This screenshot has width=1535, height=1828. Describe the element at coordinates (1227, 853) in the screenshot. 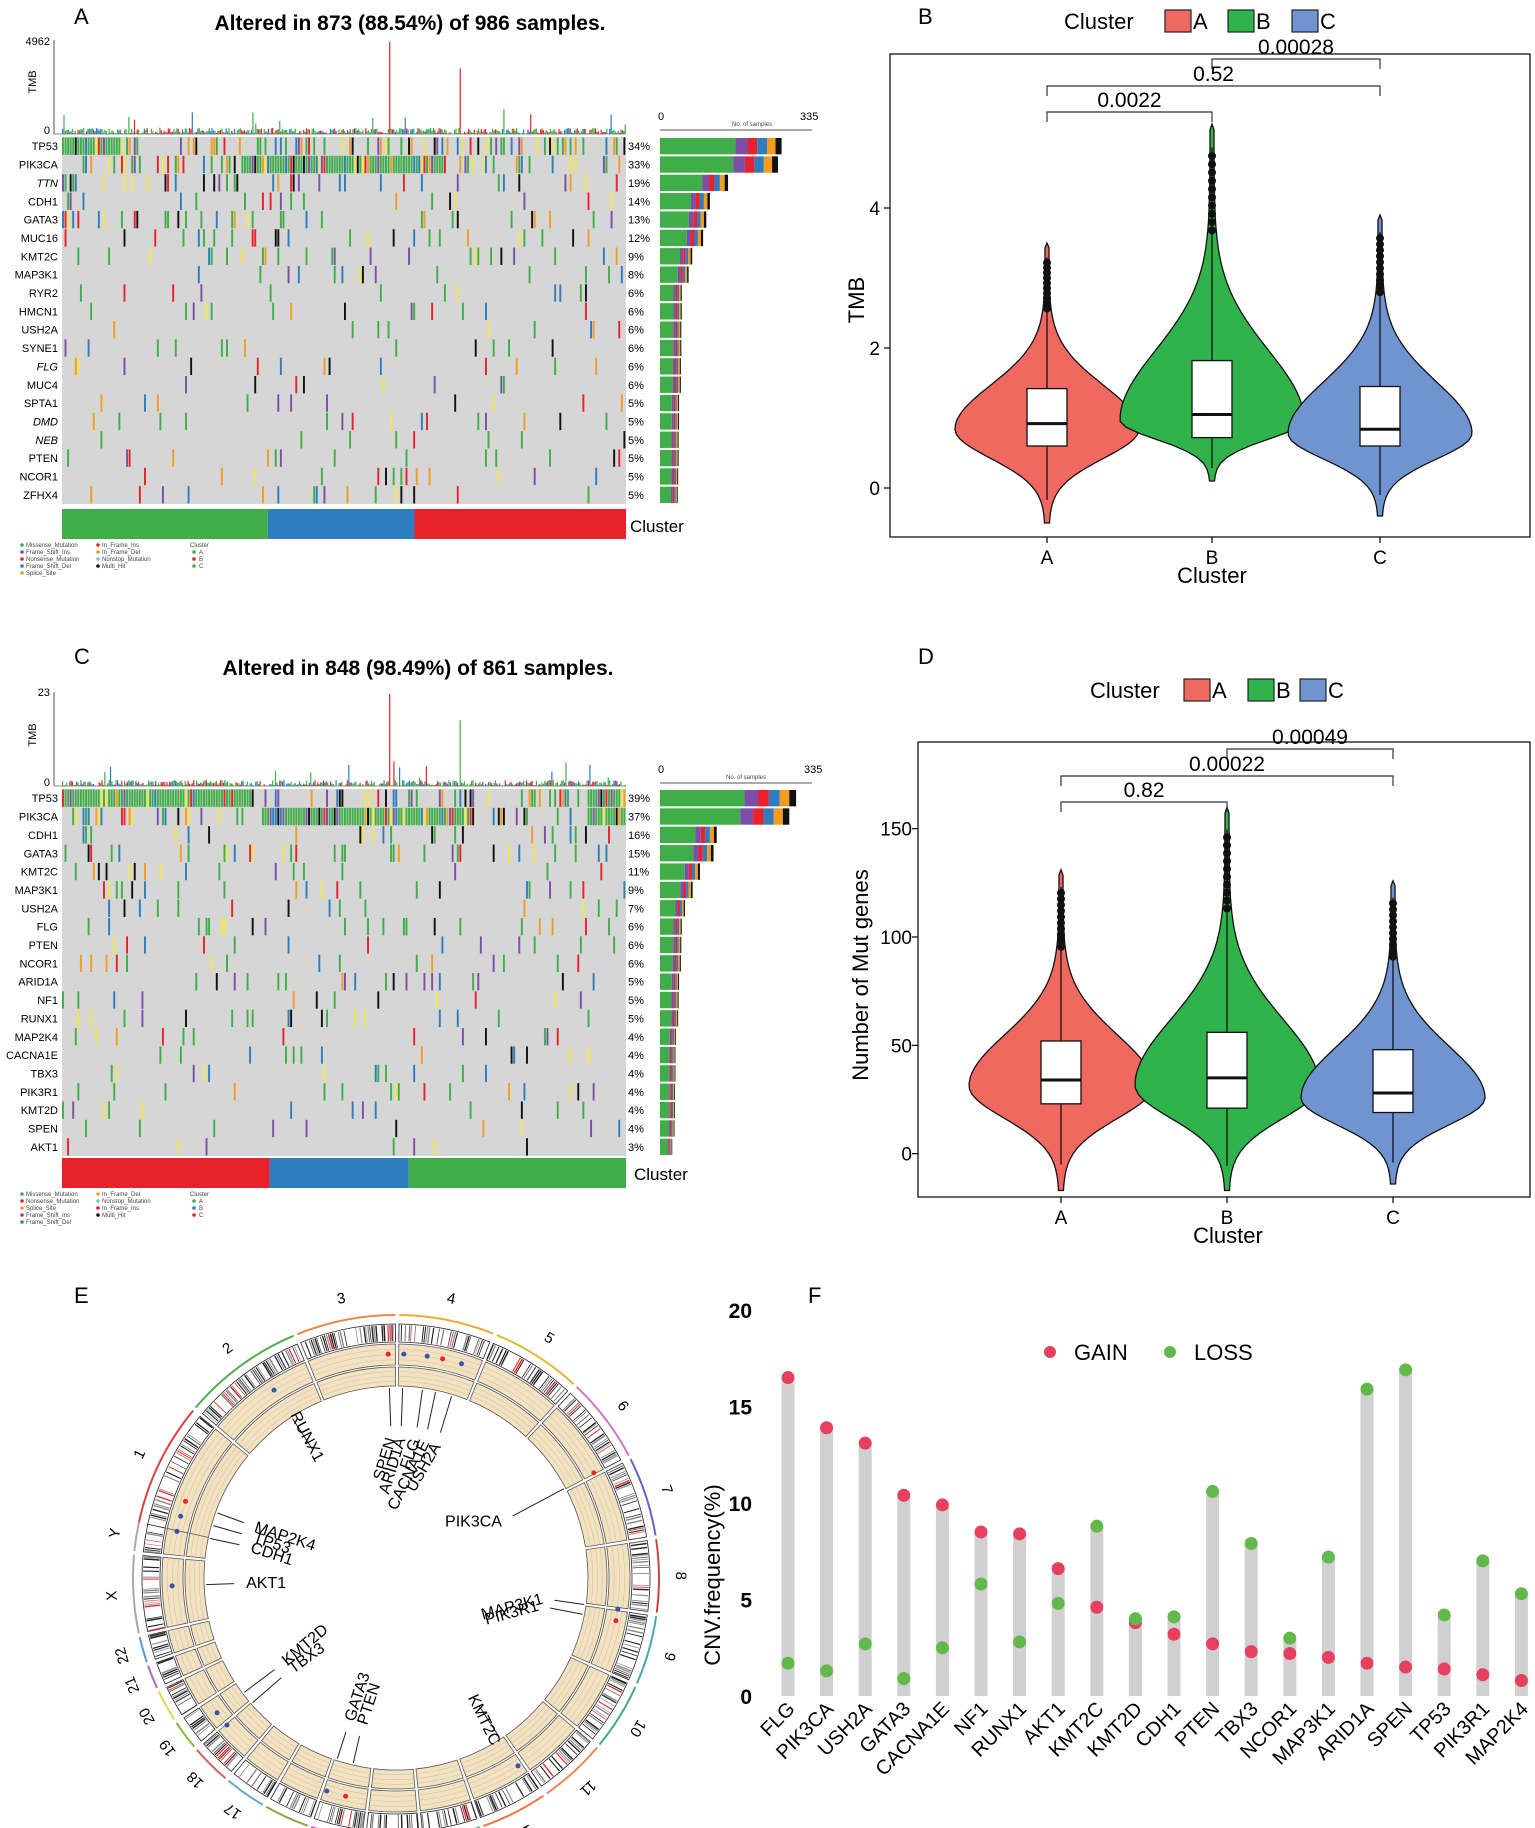

I see `outlier-point-b` at that location.